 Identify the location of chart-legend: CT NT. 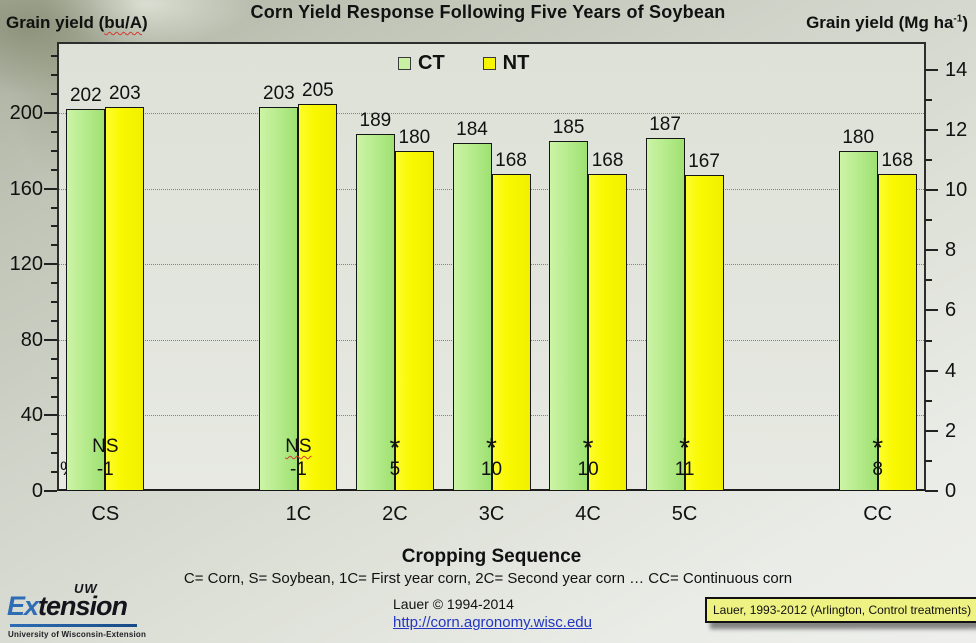
(463, 63).